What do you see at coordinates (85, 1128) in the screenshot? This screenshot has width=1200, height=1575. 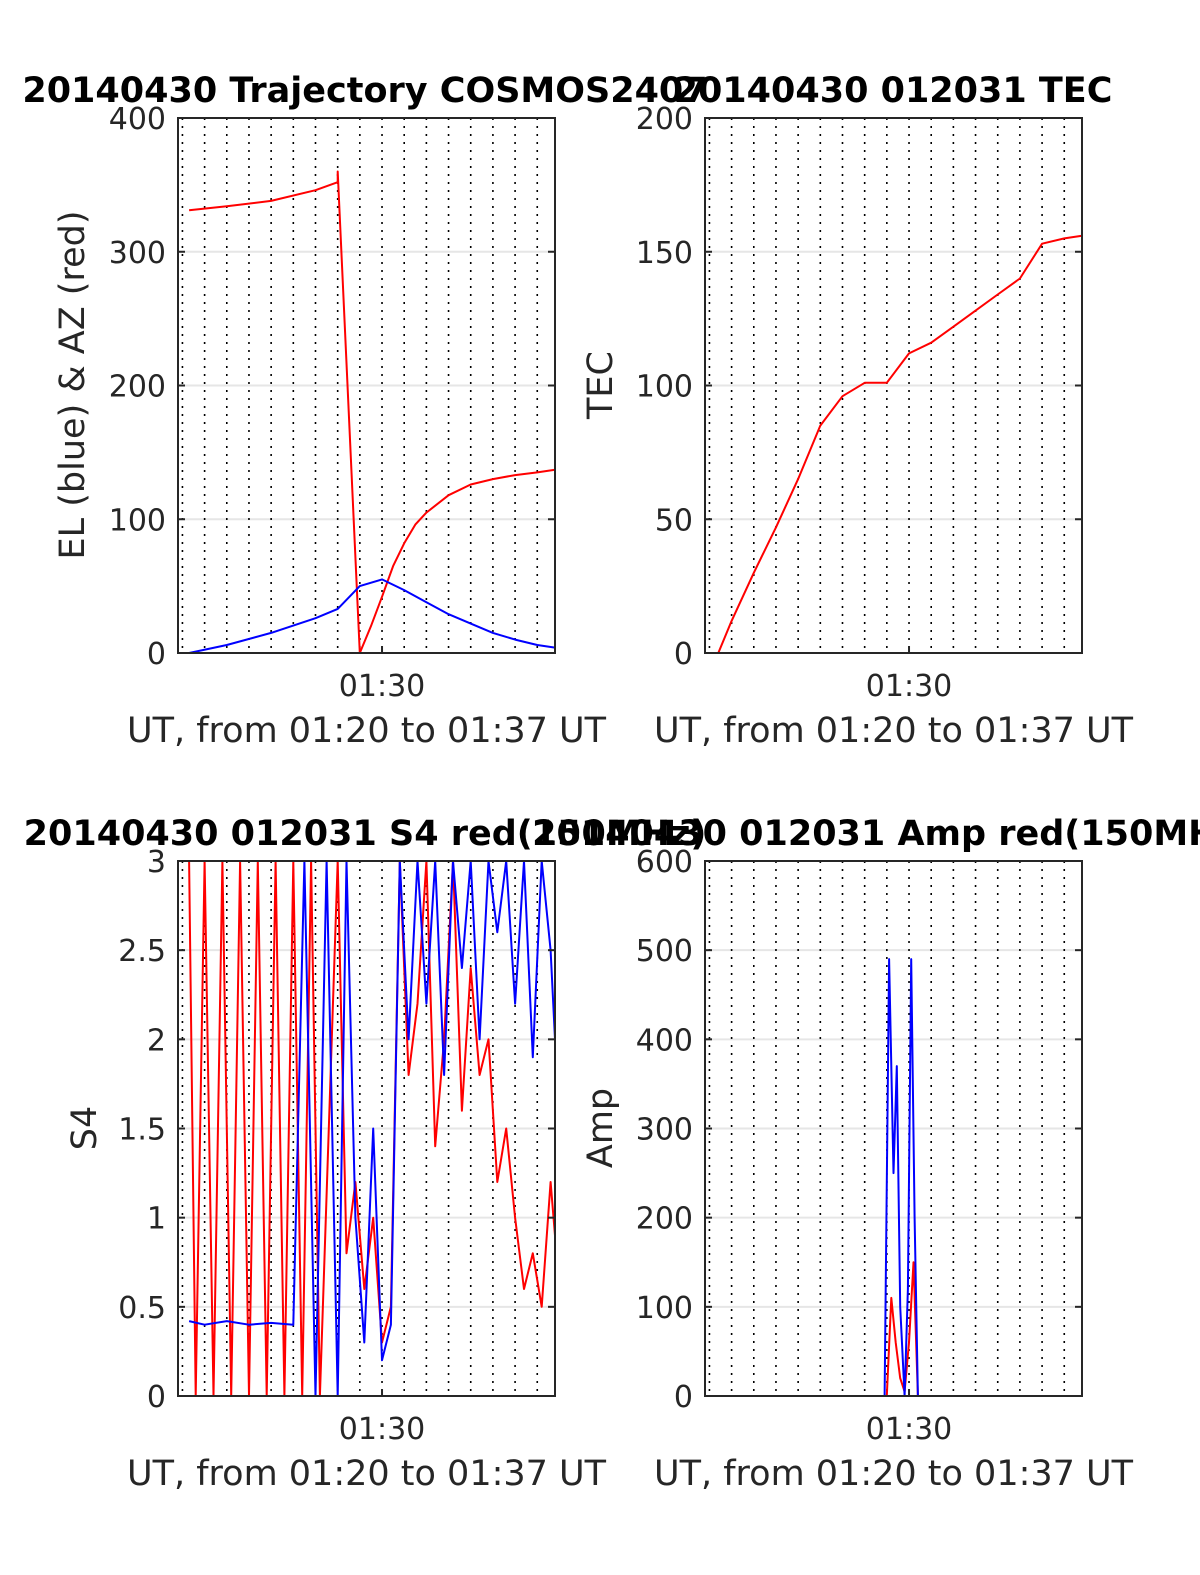 I see `y-axis-label: S4` at bounding box center [85, 1128].